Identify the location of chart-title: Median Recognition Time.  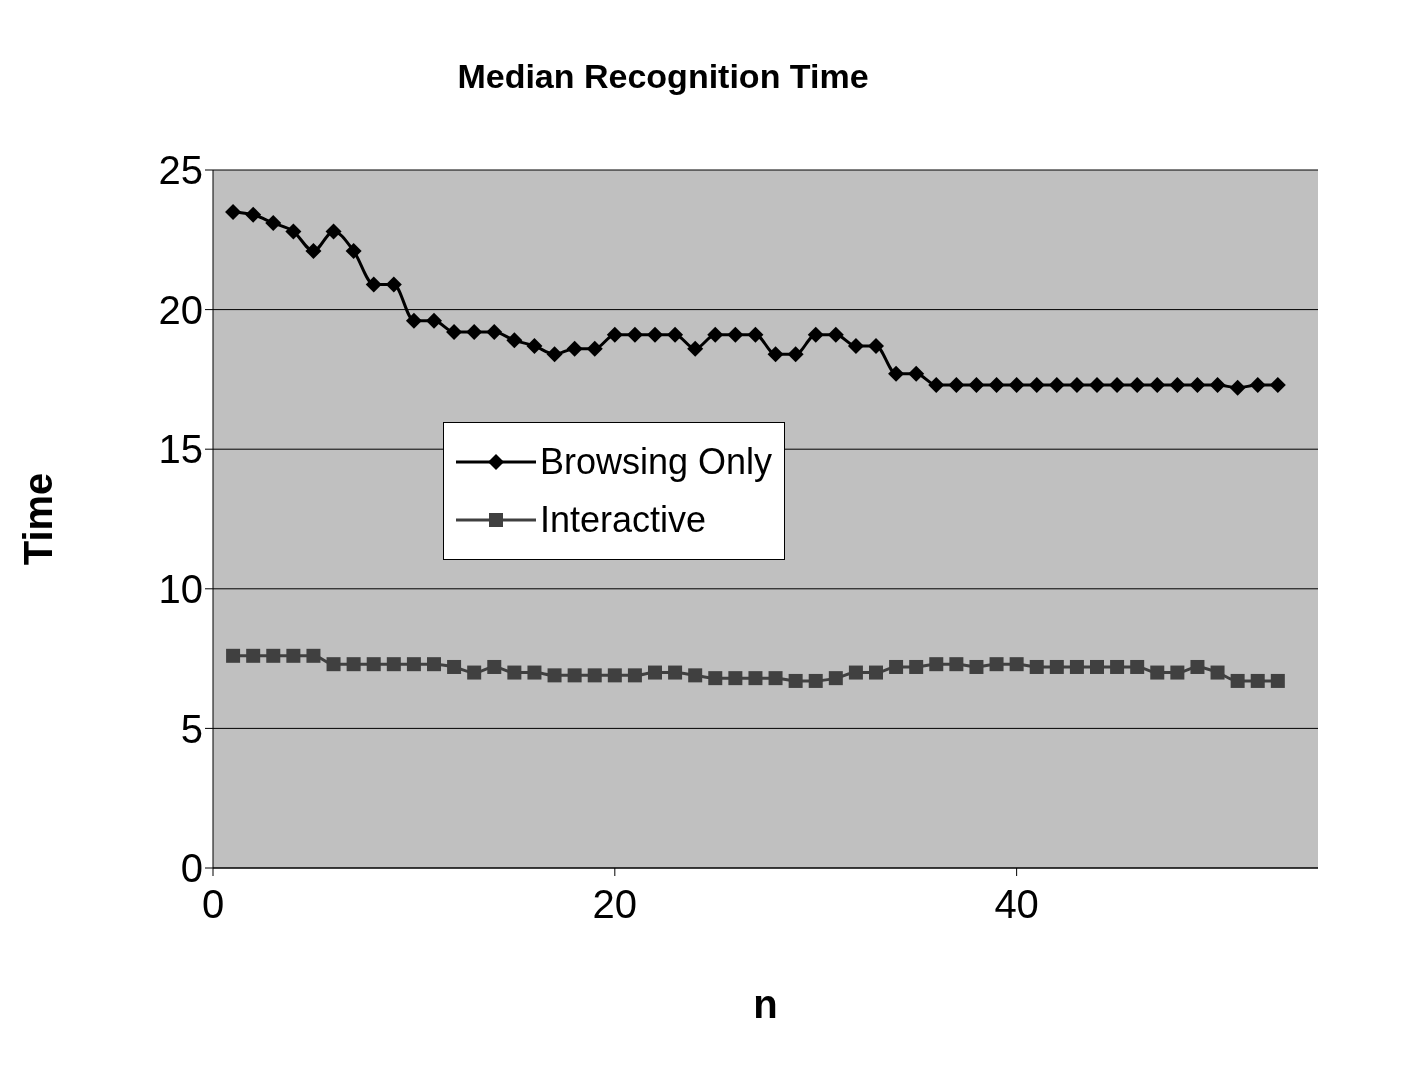
(663, 76).